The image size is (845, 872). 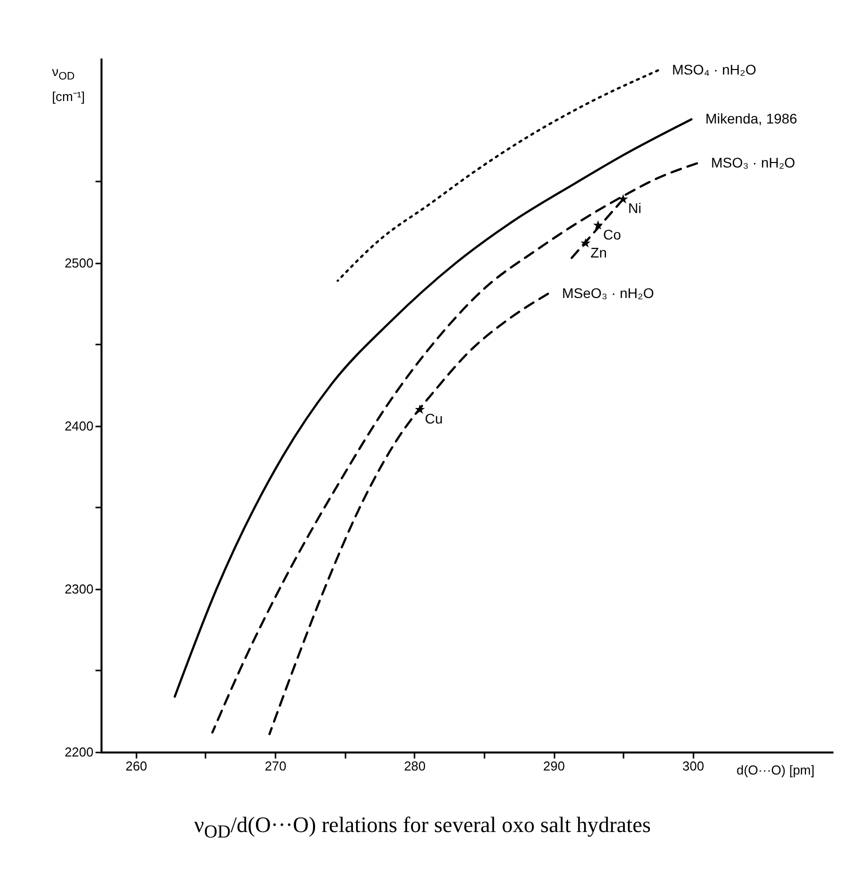 What do you see at coordinates (635, 208) in the screenshot?
I see `annotation: Ni` at bounding box center [635, 208].